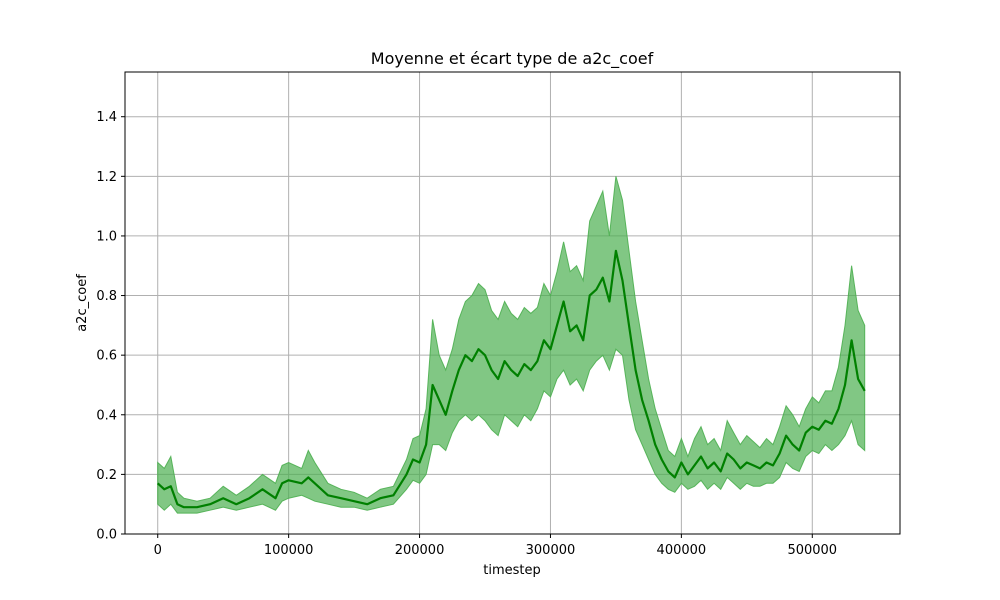 The width and height of the screenshot is (1000, 600). Describe the element at coordinates (289, 550) in the screenshot. I see `x-tick-label: 100000` at that location.